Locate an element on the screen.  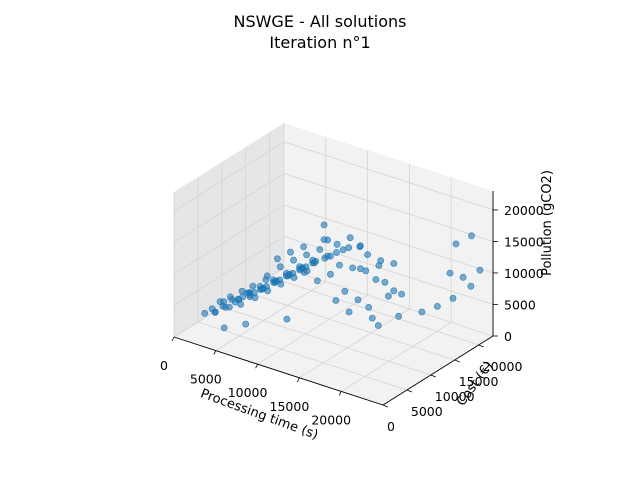
x-tick-label: 5000 is located at coordinates (206, 379).